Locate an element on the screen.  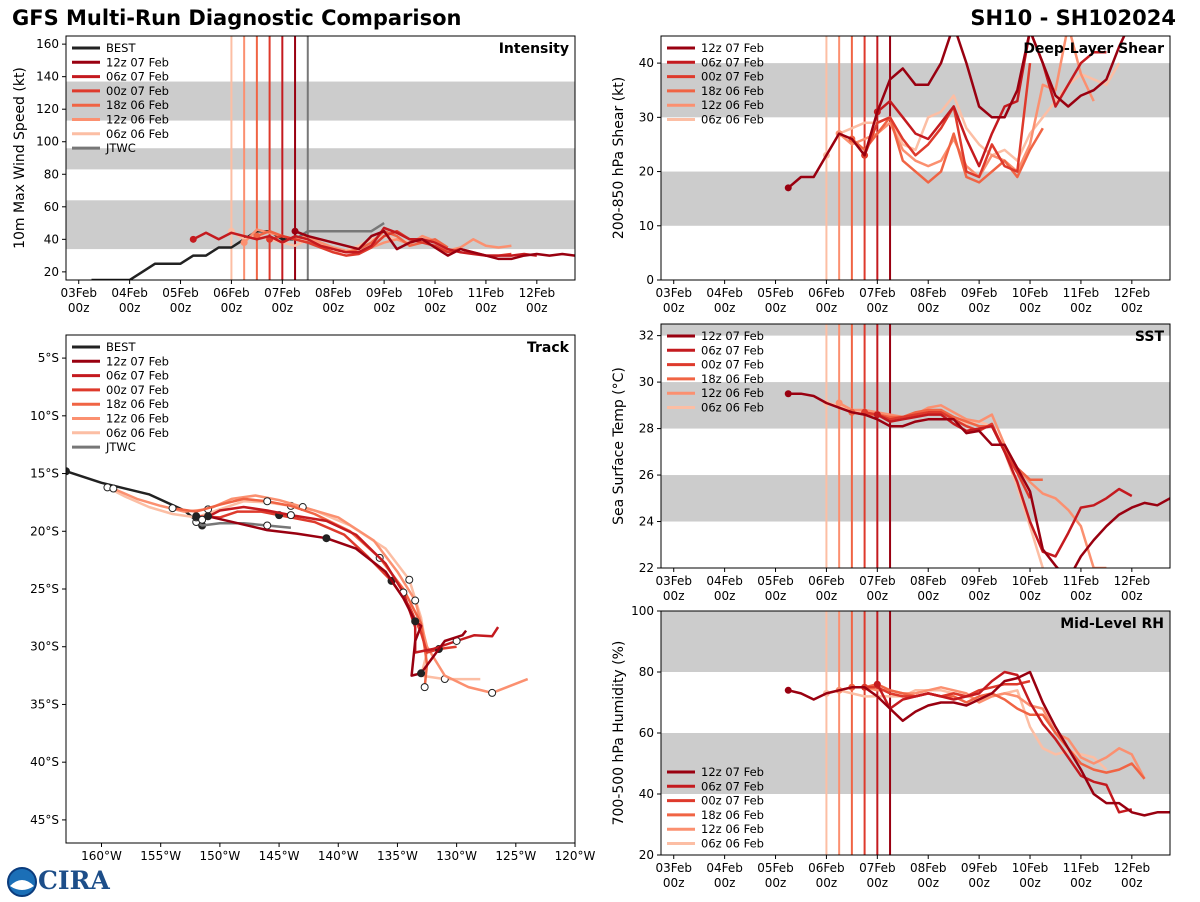
rh-xtick-sublabel-4: 00z is located at coordinates (878, 883).